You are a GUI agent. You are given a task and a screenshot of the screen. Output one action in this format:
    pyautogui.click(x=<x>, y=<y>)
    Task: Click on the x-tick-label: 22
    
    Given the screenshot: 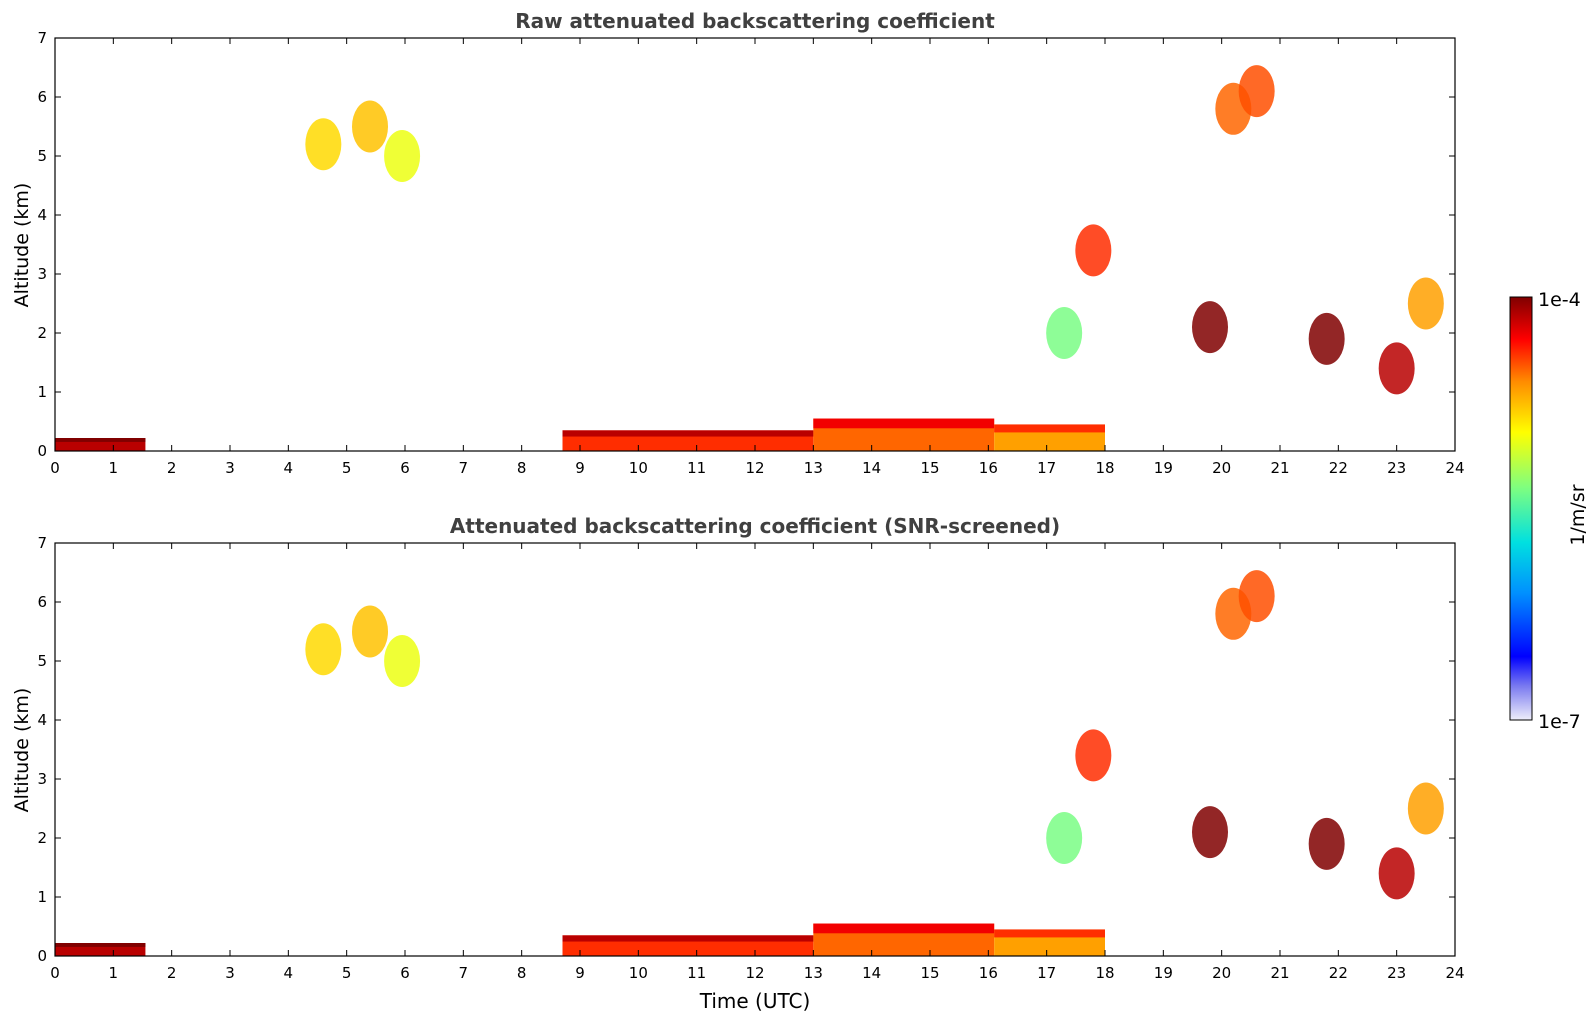 What is the action you would take?
    pyautogui.click(x=1338, y=973)
    